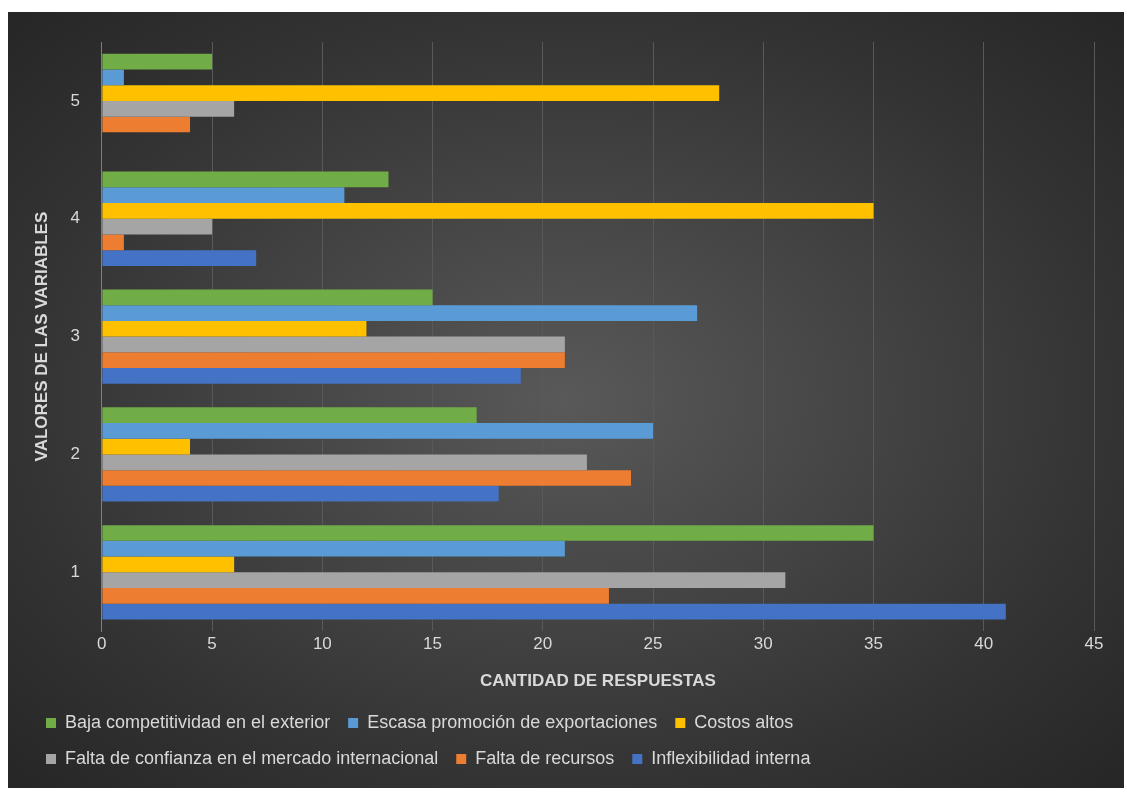 Image resolution: width=1132 pixels, height=790 pixels. I want to click on x-axis-title: CANTIDAD DE RESPUESTAS, so click(598, 681).